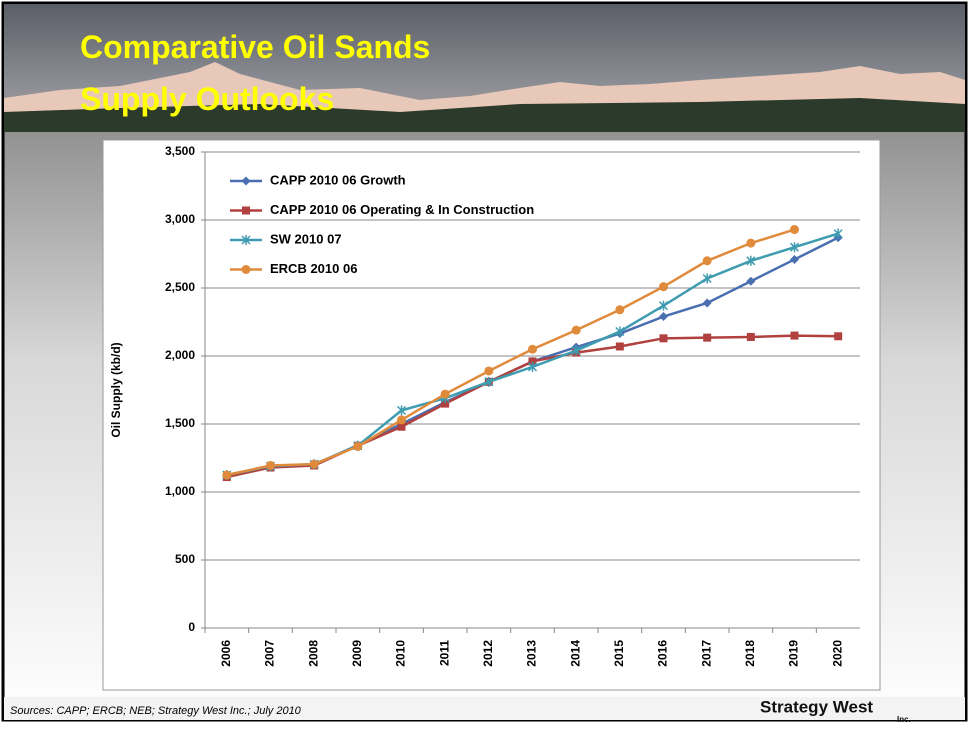 This screenshot has height=734, width=969. Describe the element at coordinates (313, 653) in the screenshot. I see `x-tick-label: 2008` at that location.